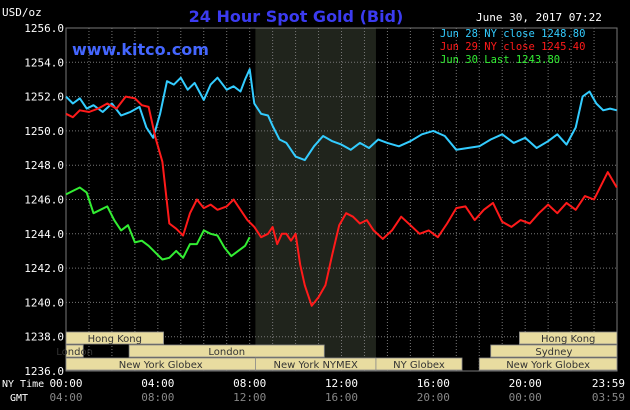  What do you see at coordinates (44, 165) in the screenshot?
I see `y-tick-label: 1248.0` at bounding box center [44, 165].